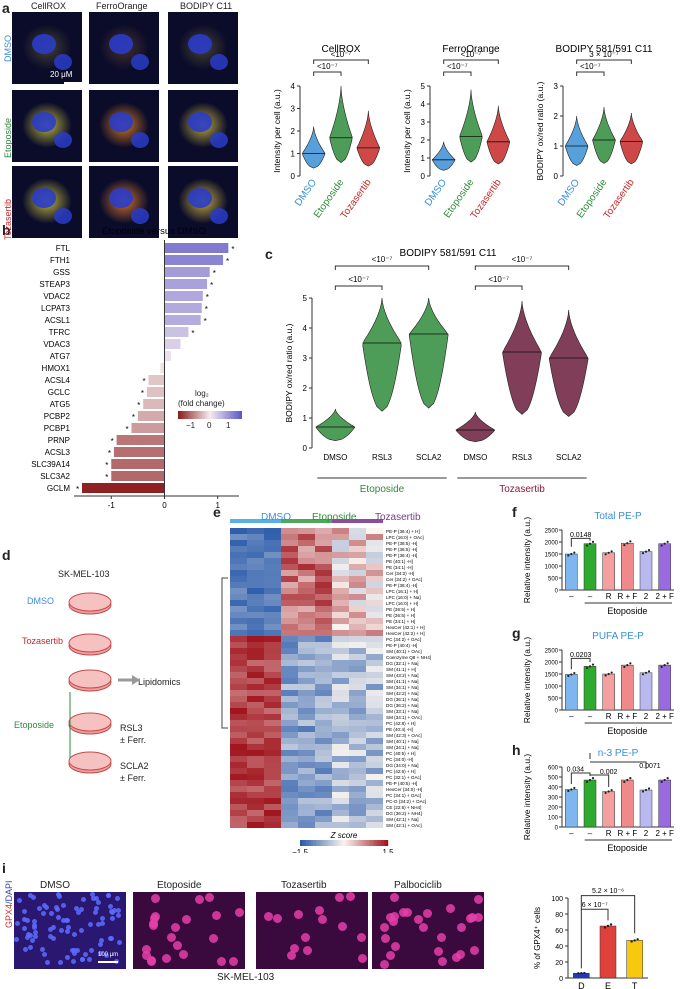 The width and height of the screenshot is (685, 989). What do you see at coordinates (609, 596) in the screenshot?
I see `x-category-label: R` at bounding box center [609, 596].